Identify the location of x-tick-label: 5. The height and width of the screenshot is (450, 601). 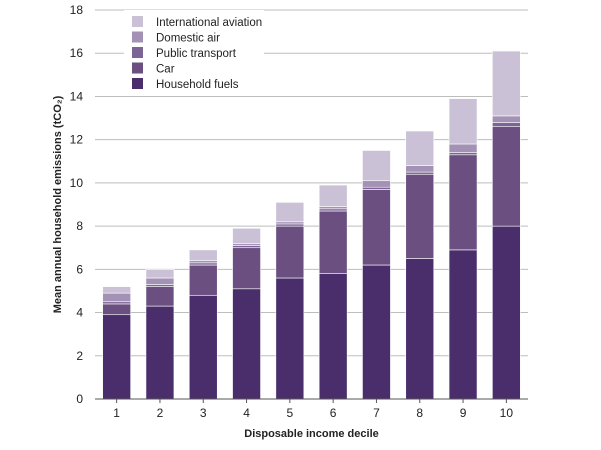
(290, 413).